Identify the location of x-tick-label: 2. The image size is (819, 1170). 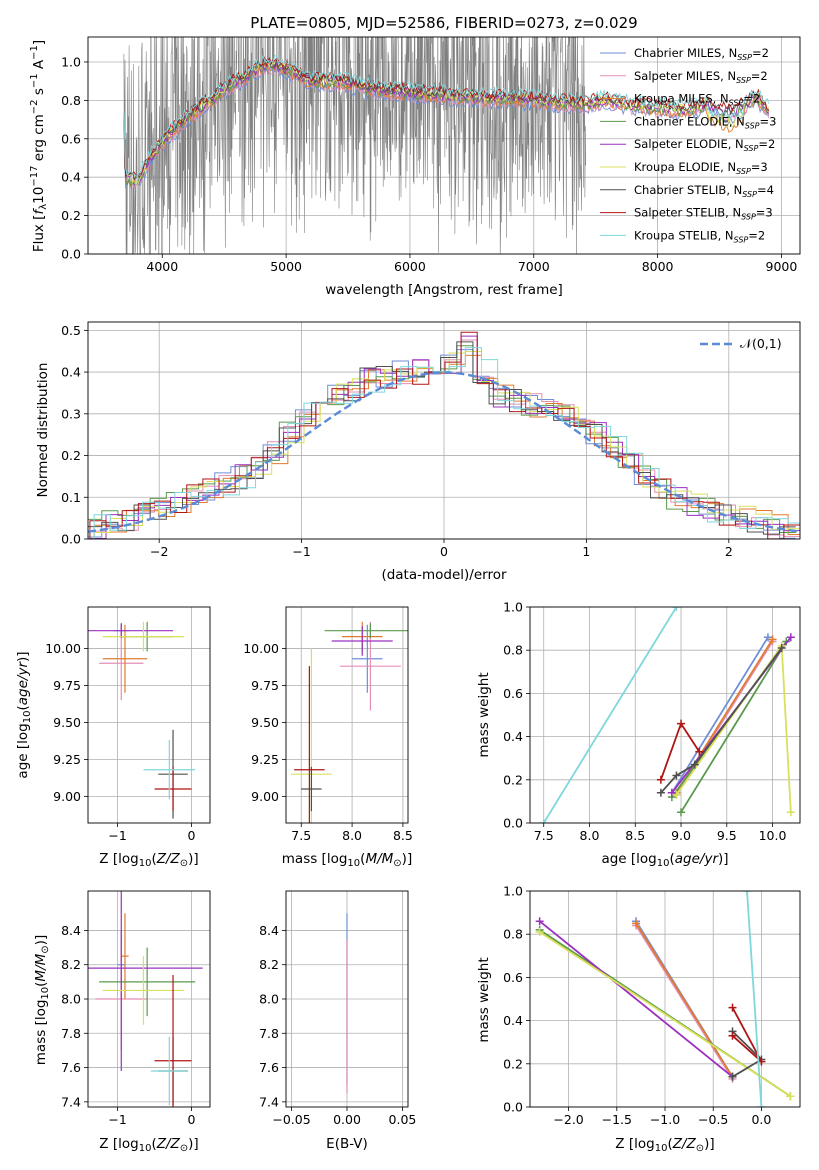
(729, 551).